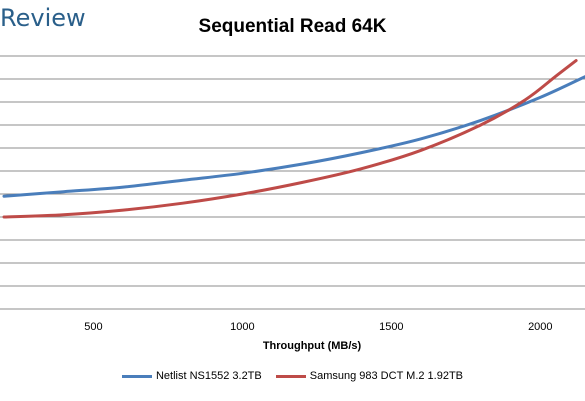 Image resolution: width=585 pixels, height=401 pixels. What do you see at coordinates (391, 327) in the screenshot?
I see `x-tick-label-2: 1500` at bounding box center [391, 327].